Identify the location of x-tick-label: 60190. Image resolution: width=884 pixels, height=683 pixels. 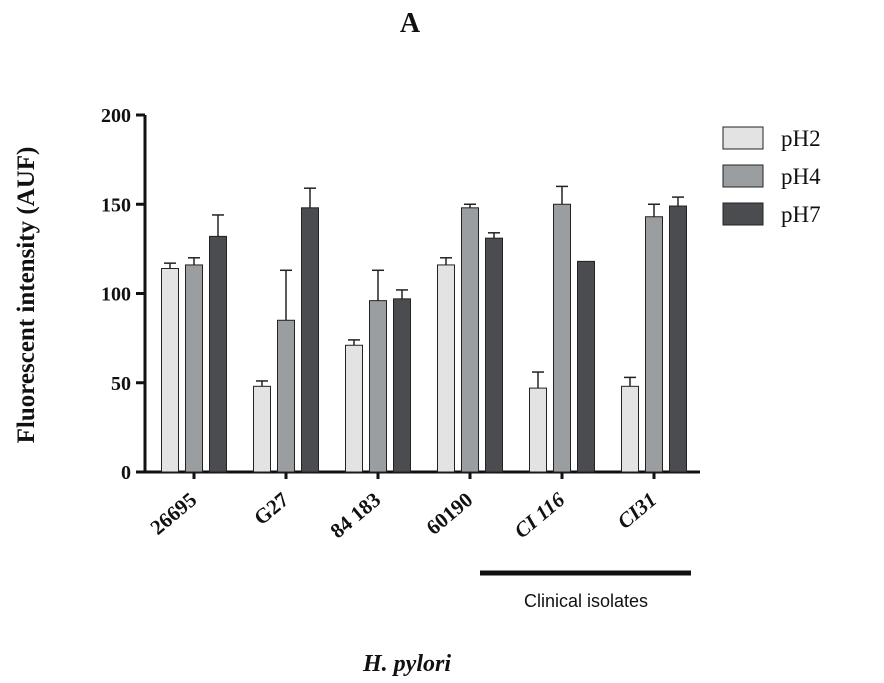
(450, 513).